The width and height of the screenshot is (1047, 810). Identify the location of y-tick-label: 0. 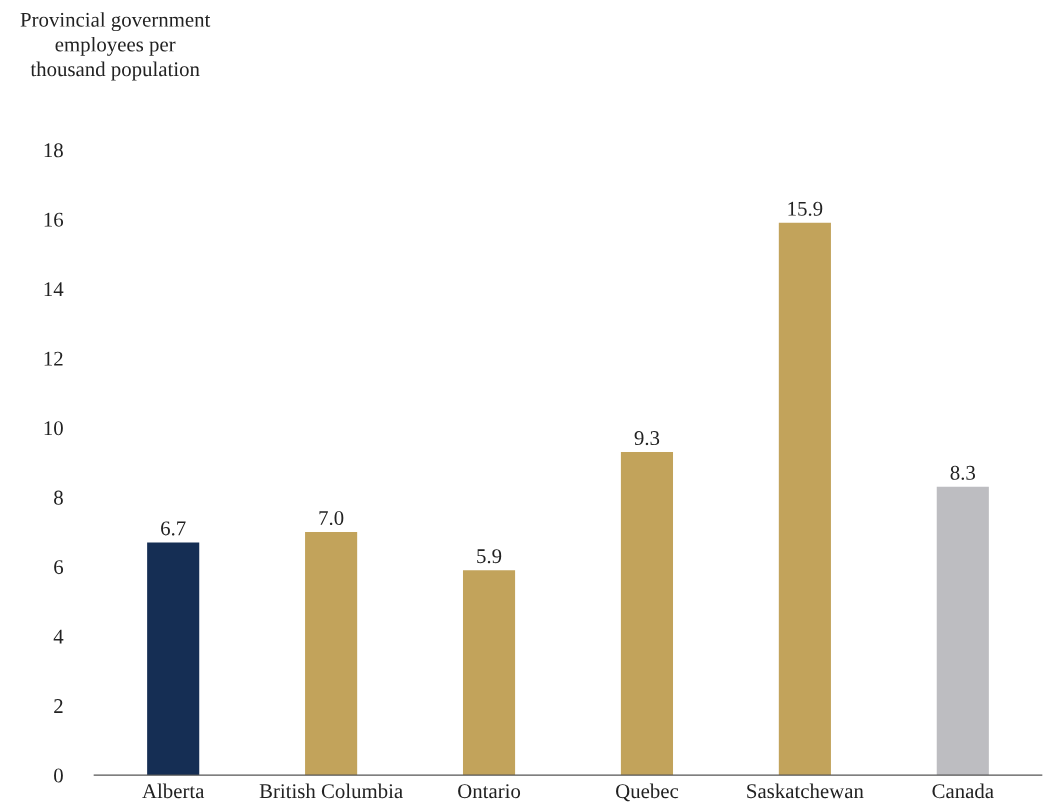
(58, 775).